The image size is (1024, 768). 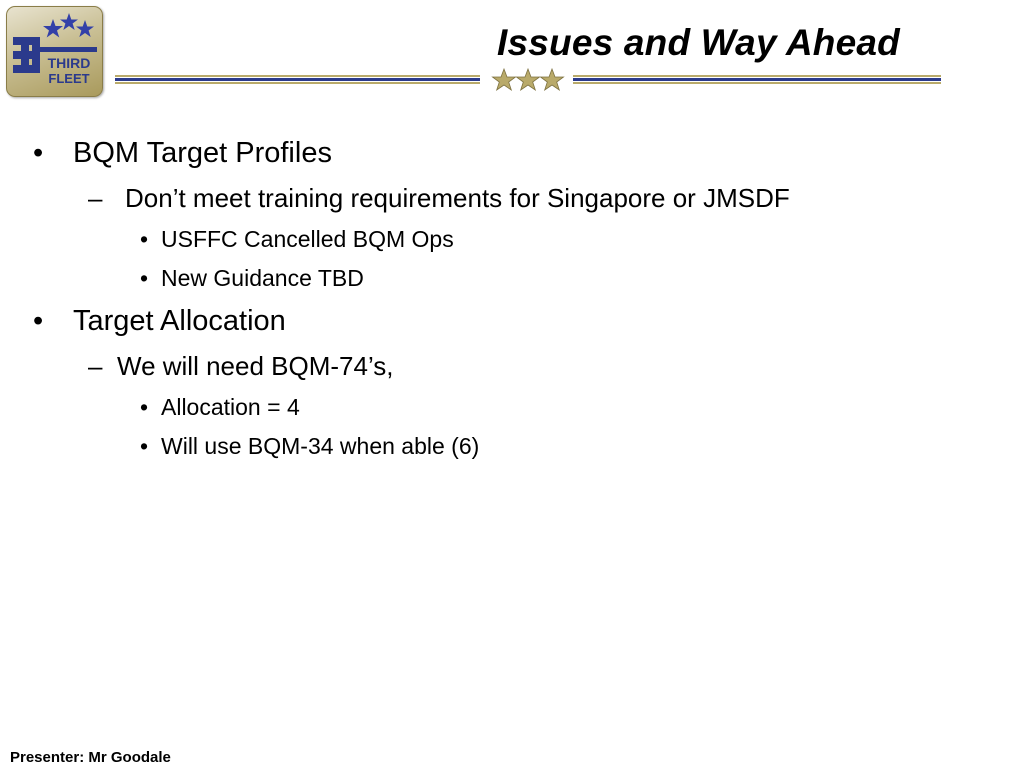 I want to click on three-star-emblem-icon, so click(x=529, y=80).